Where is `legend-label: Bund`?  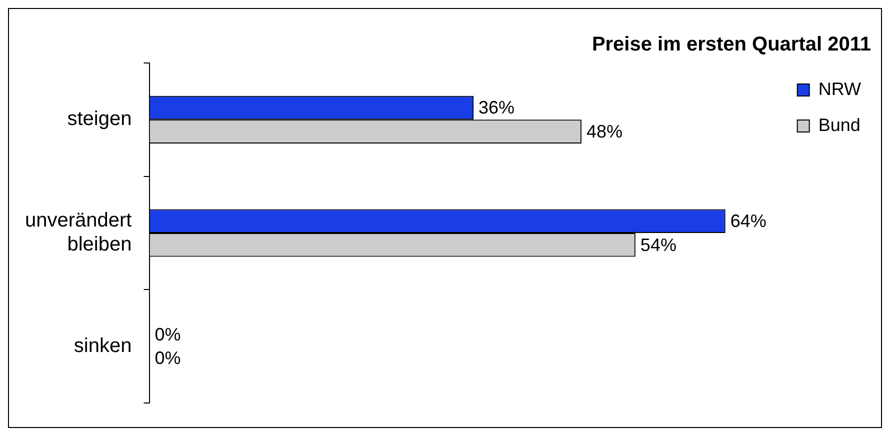 legend-label: Bund is located at coordinates (839, 124).